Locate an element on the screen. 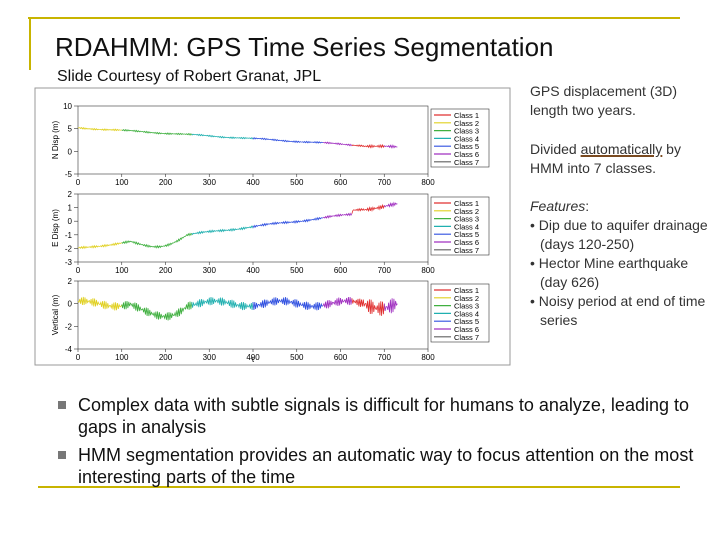 Image resolution: width=720 pixels, height=540 pixels. feature-text: Hector Mine earthquake (day 626) is located at coordinates (613, 272).